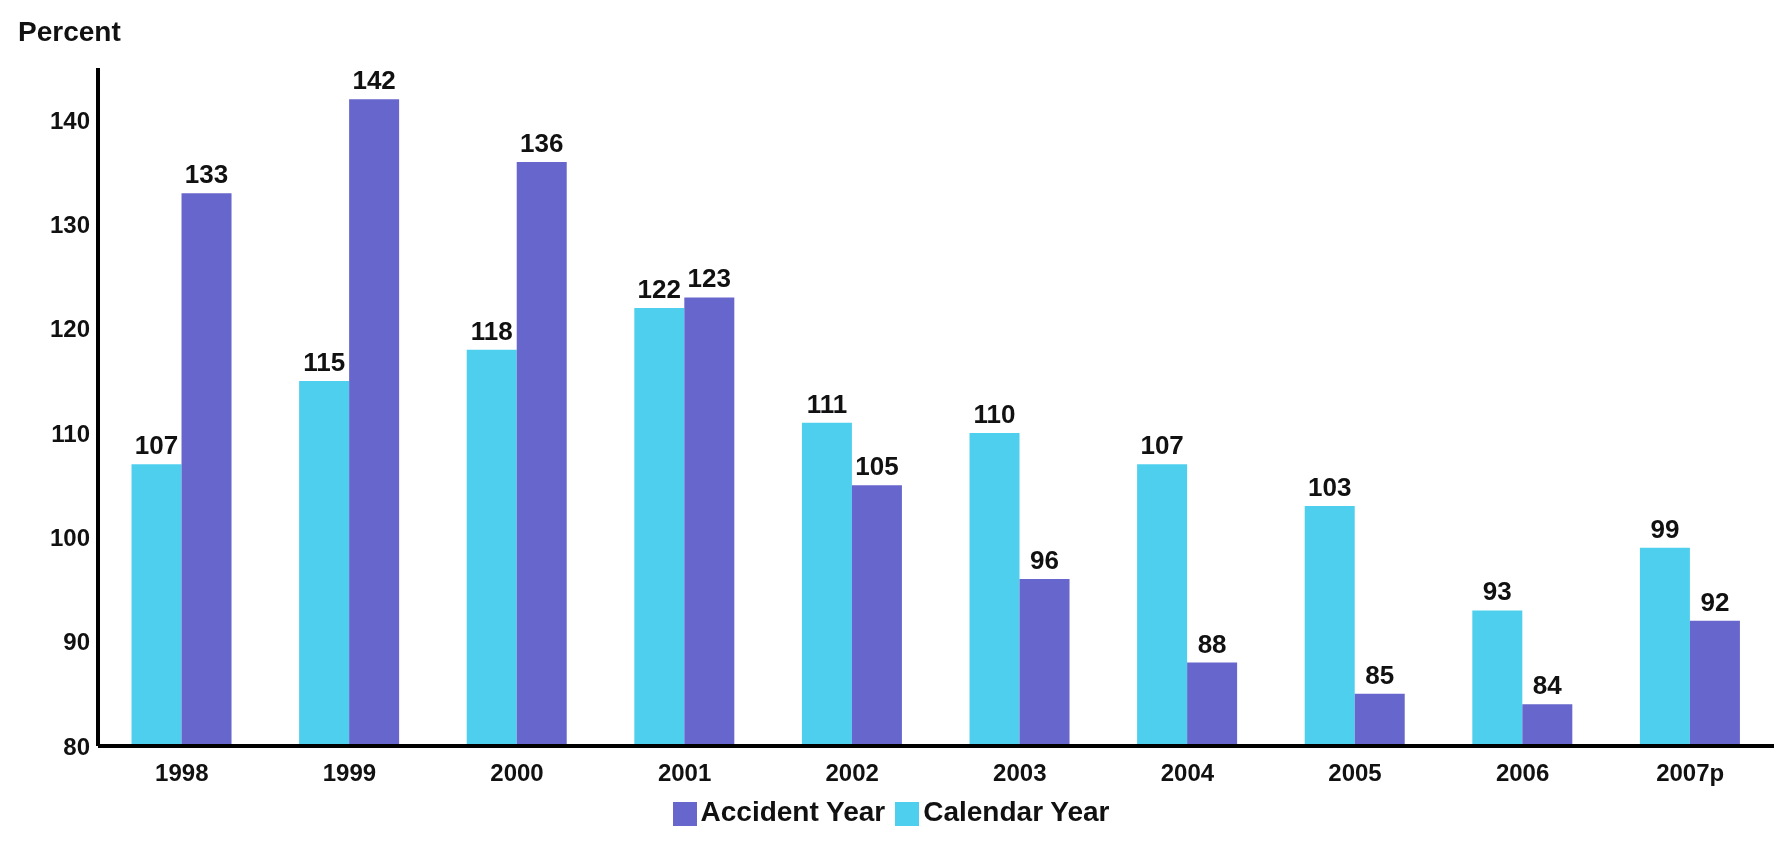 This screenshot has width=1792, height=847. Describe the element at coordinates (709, 278) in the screenshot. I see `data-label: 123` at that location.